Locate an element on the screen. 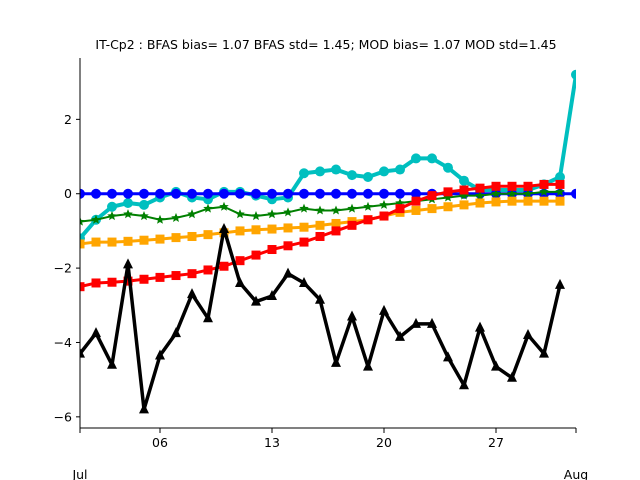  y-tick-label: 0 is located at coordinates (68, 193).